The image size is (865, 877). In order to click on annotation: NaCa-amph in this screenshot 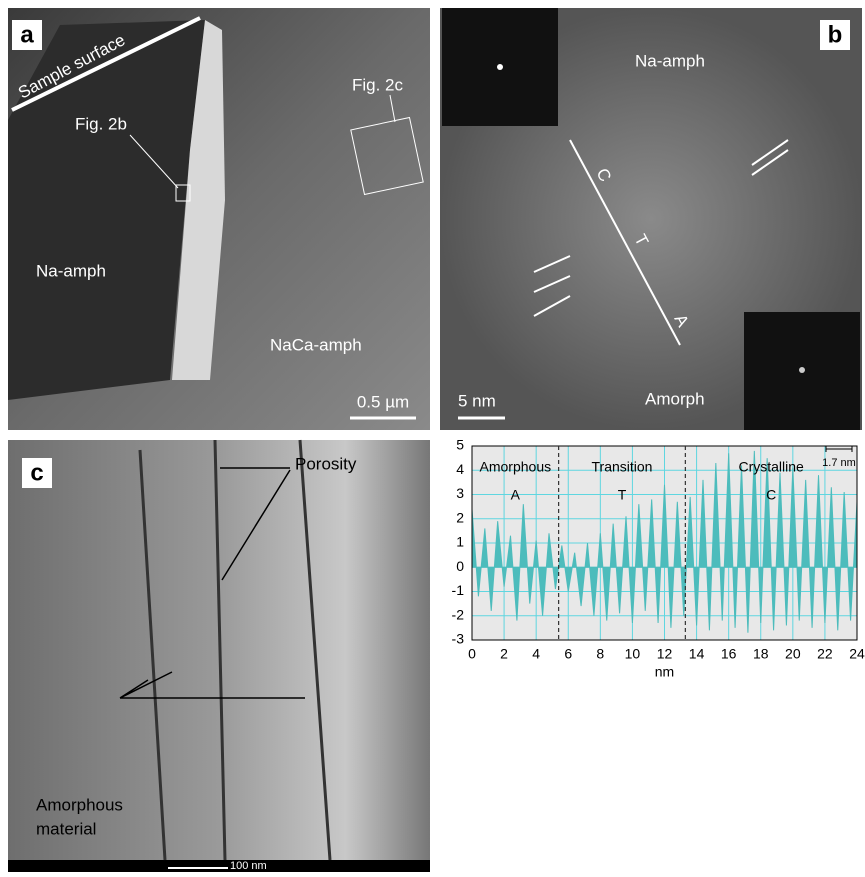, I will do `click(316, 344)`.